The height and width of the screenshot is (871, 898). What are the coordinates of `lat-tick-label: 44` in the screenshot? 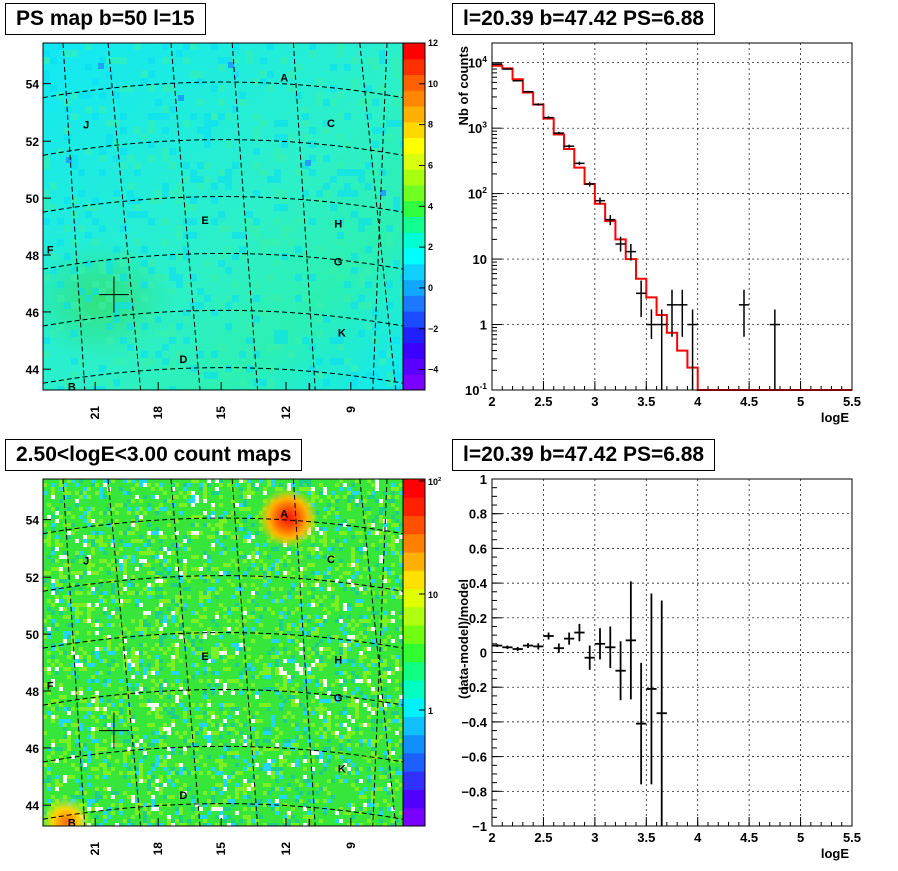 It's located at (33, 806).